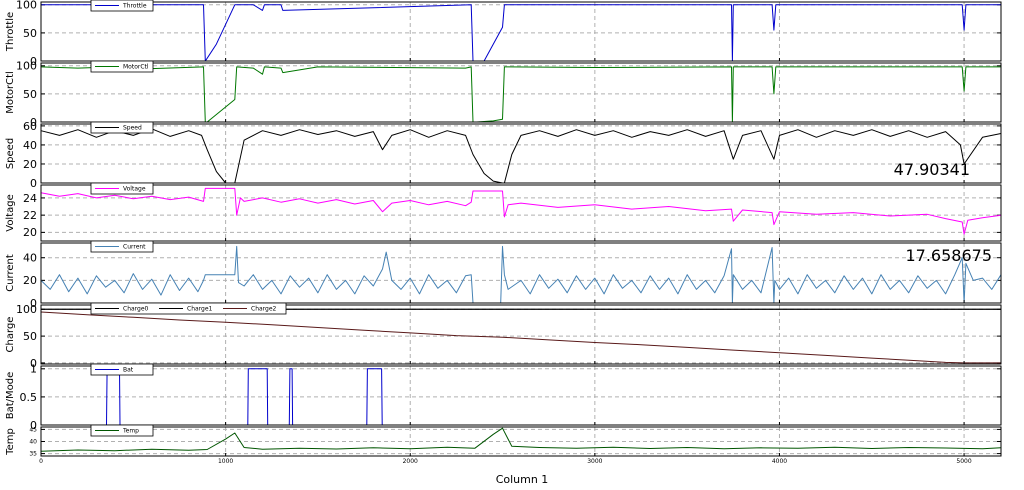  I want to click on legend-label: Speed, so click(132, 128).